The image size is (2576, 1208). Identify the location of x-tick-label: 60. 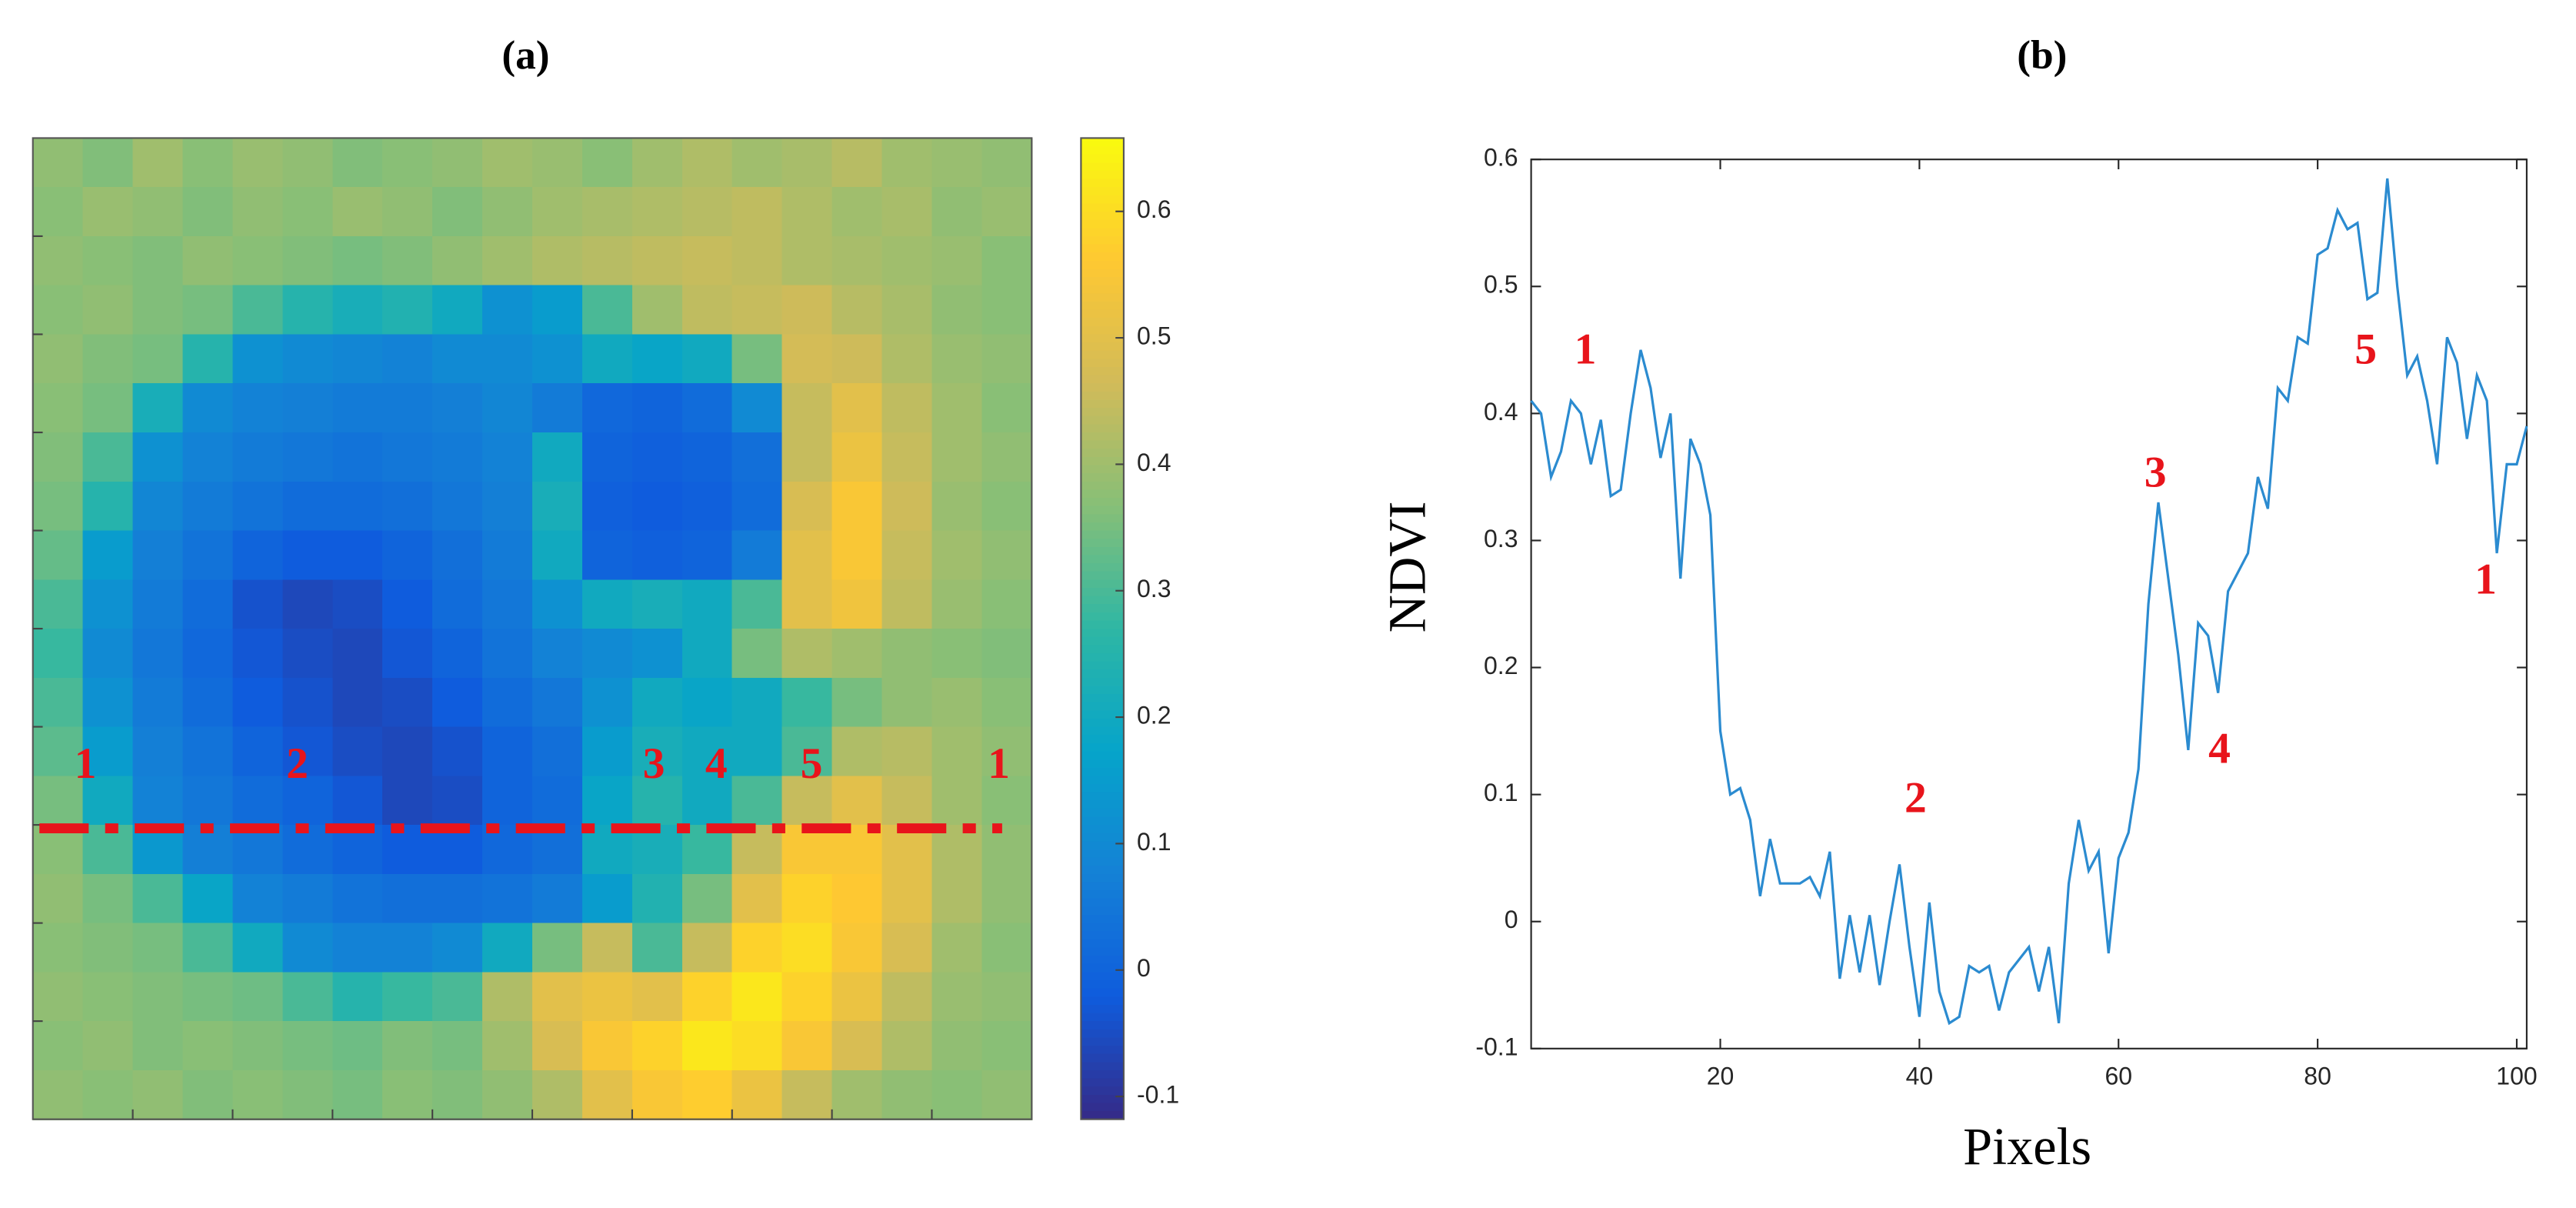
(2118, 1076).